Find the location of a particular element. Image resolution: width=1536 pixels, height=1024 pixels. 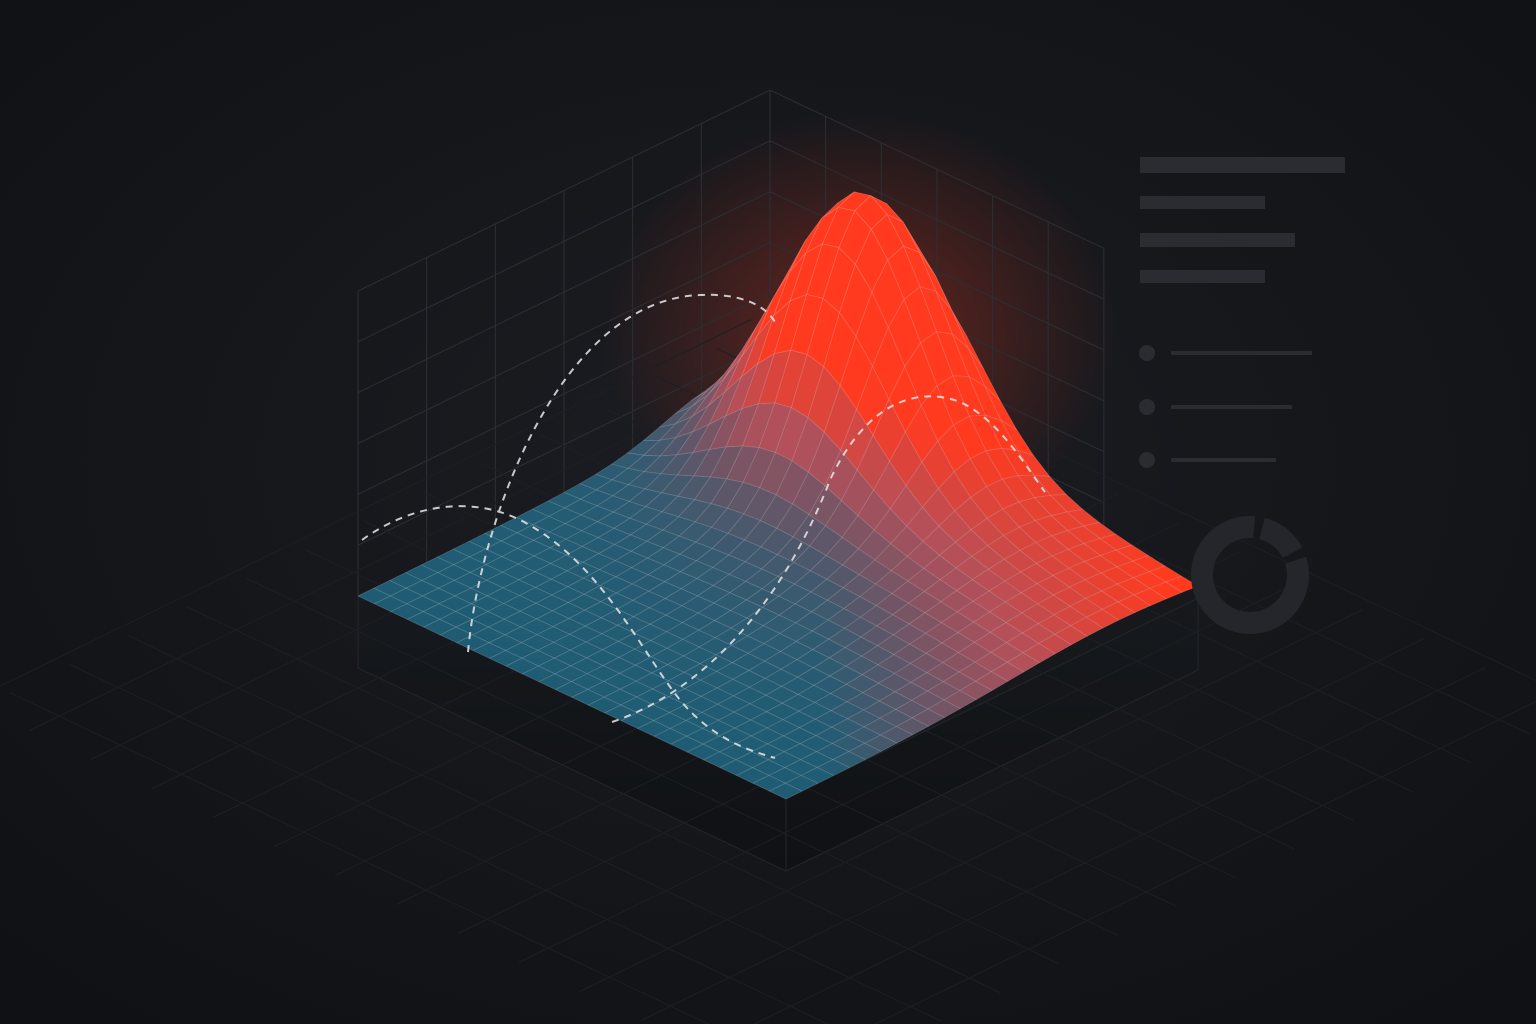

surface-cell is located at coordinates (785, 791).